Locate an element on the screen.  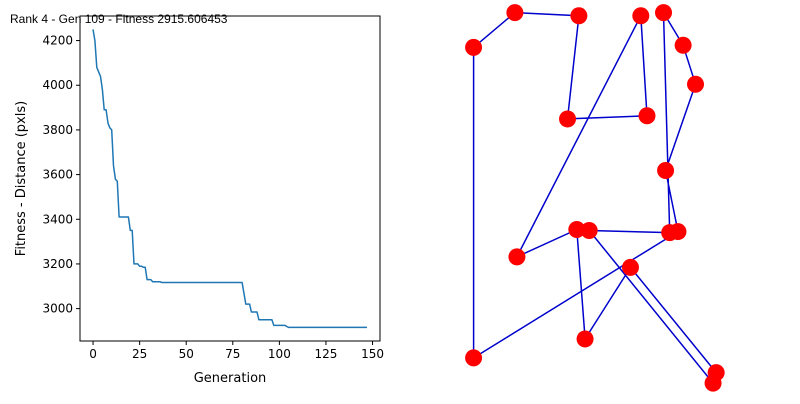
y-tick-label: 4000 is located at coordinates (57, 85).